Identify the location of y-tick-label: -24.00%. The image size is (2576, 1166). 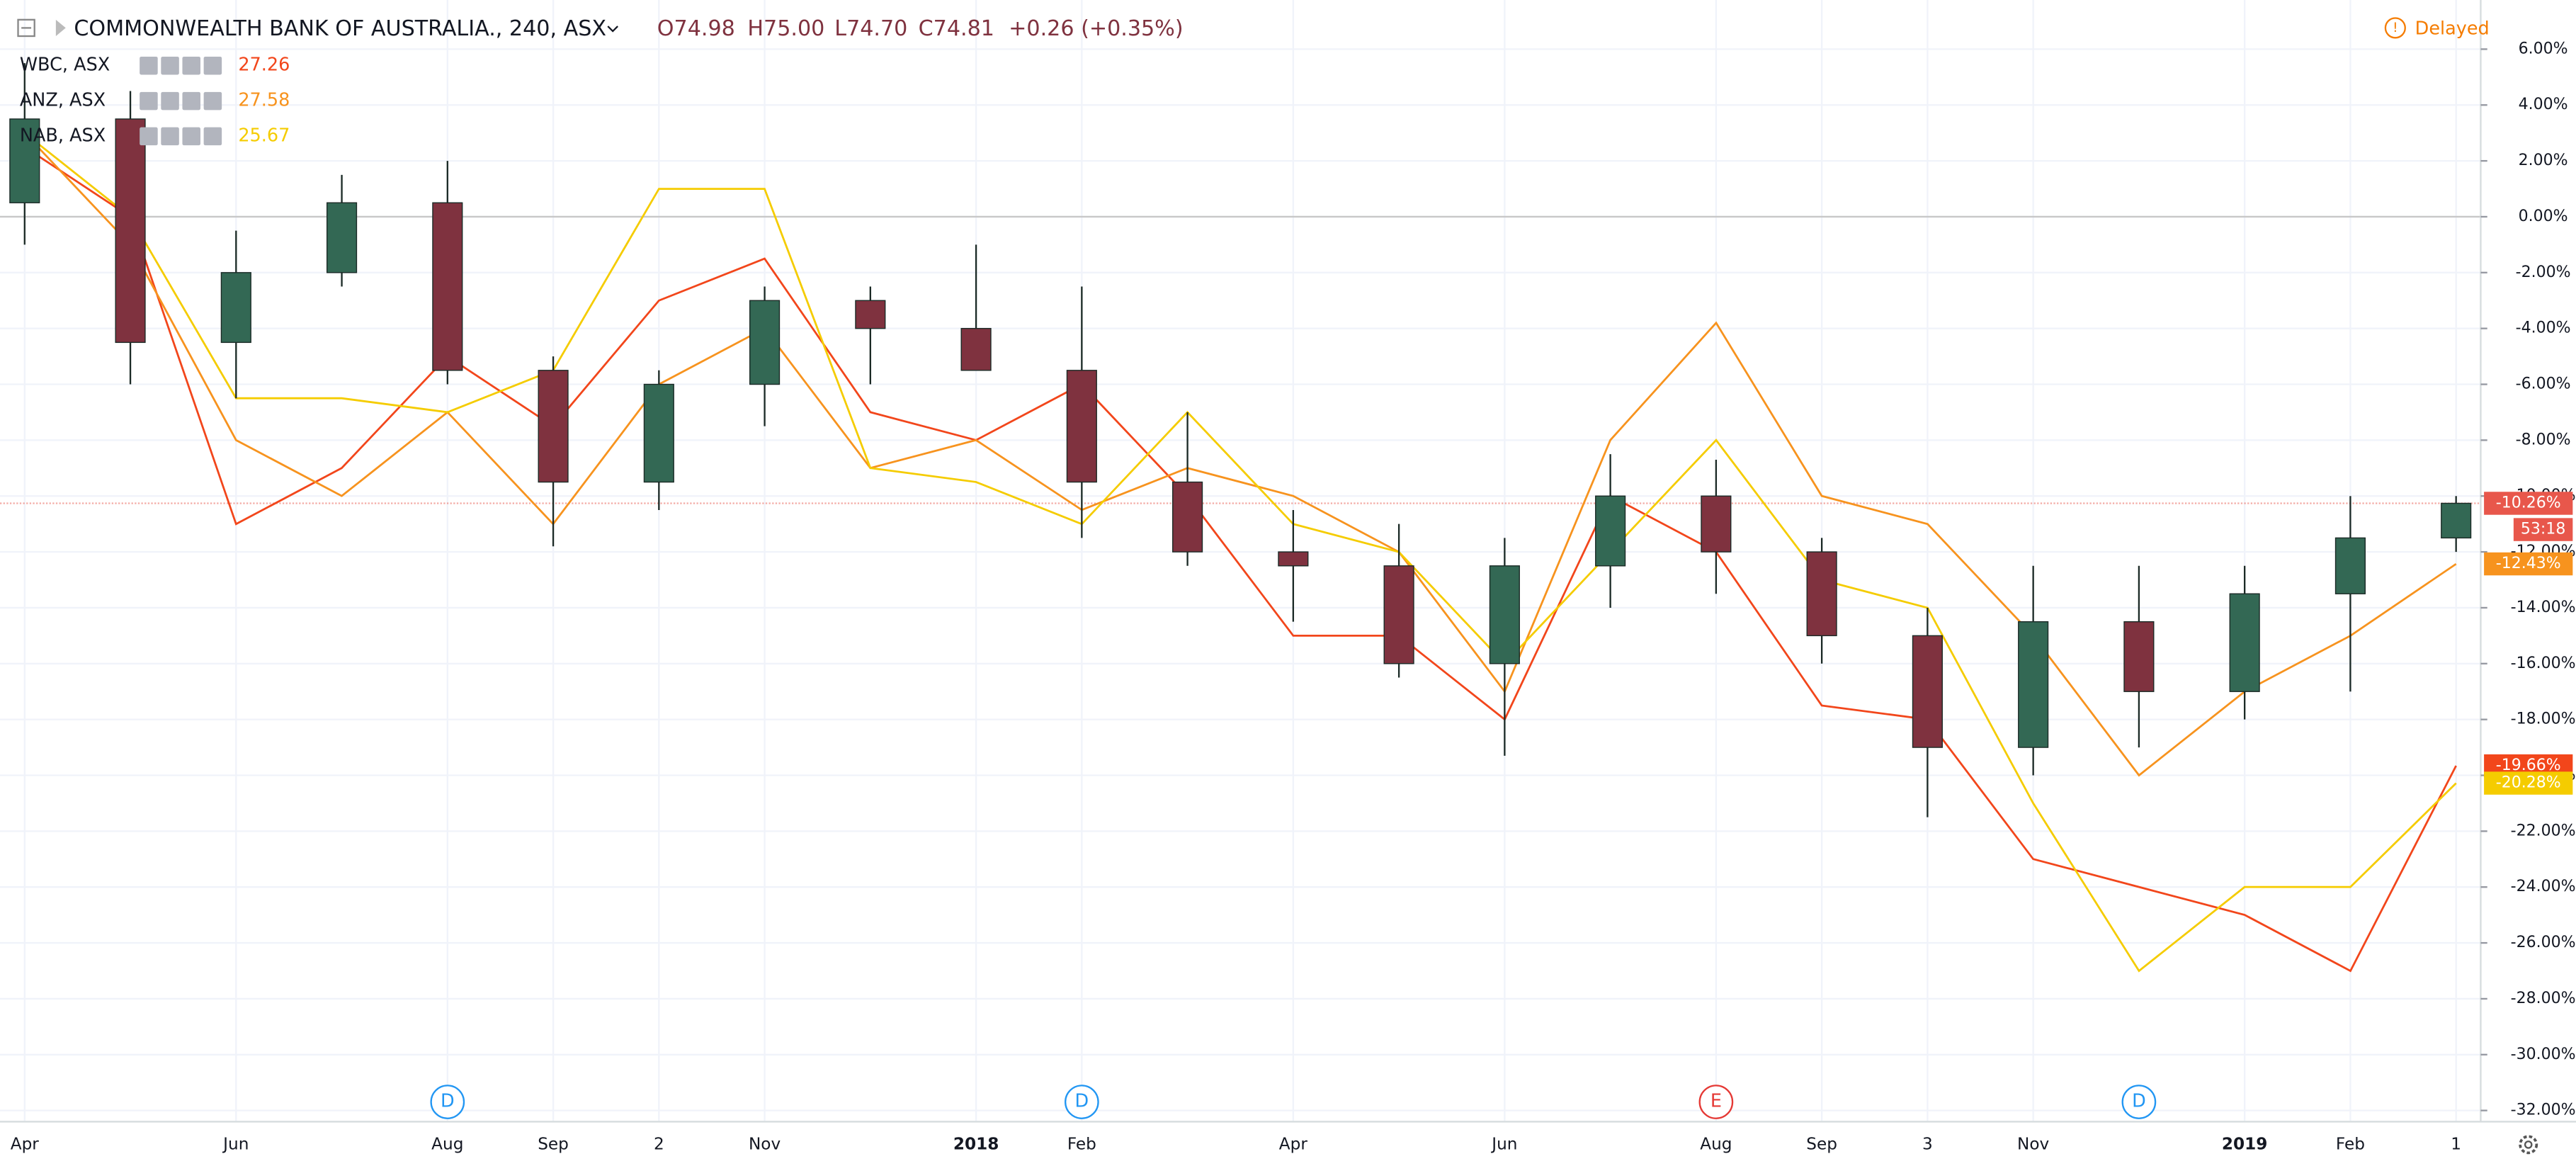
(2543, 887).